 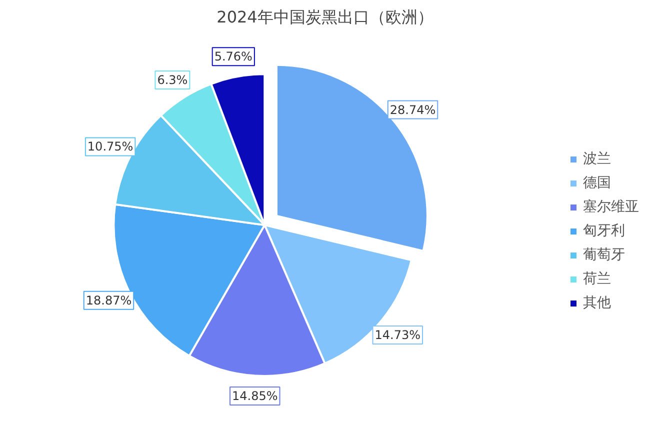 What do you see at coordinates (397, 335) in the screenshot?
I see `data-label: 14.73%` at bounding box center [397, 335].